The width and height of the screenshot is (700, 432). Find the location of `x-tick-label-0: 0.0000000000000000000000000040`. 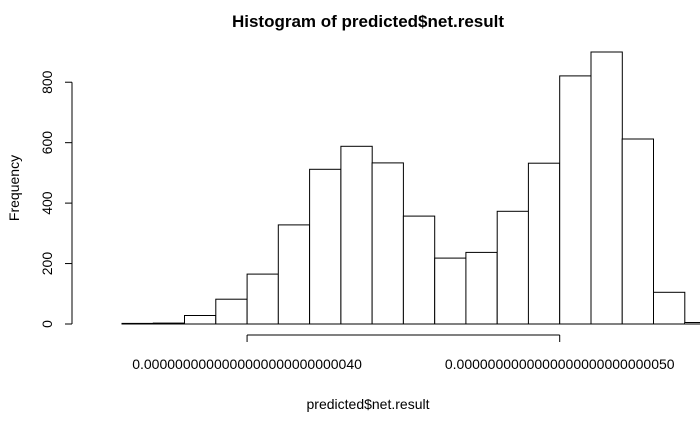

x-tick-label-0: 0.0000000000000000000000000040 is located at coordinates (247, 364).